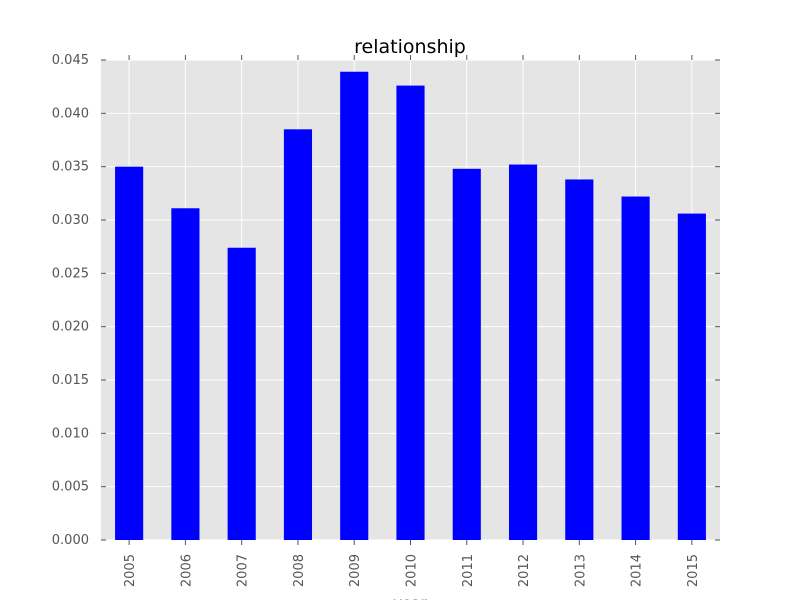 The image size is (800, 600). What do you see at coordinates (70, 327) in the screenshot?
I see `y-tick-label: 0.020` at bounding box center [70, 327].